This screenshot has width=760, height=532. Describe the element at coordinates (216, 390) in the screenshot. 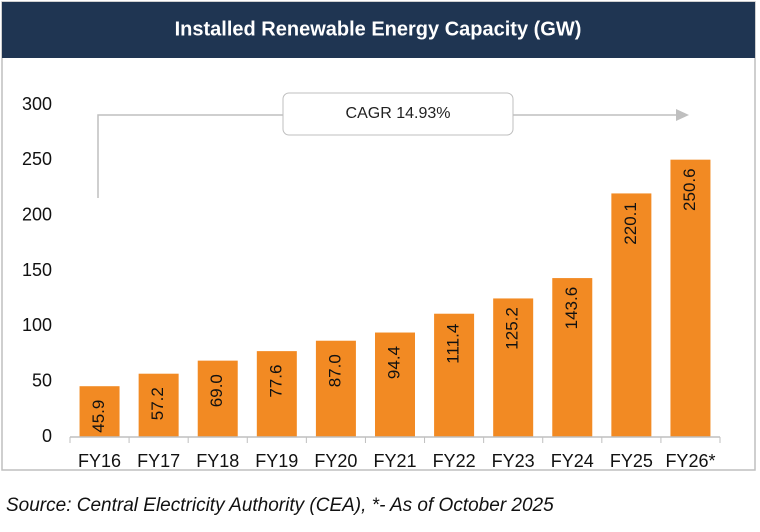

I see `value-label: 69.0` at that location.